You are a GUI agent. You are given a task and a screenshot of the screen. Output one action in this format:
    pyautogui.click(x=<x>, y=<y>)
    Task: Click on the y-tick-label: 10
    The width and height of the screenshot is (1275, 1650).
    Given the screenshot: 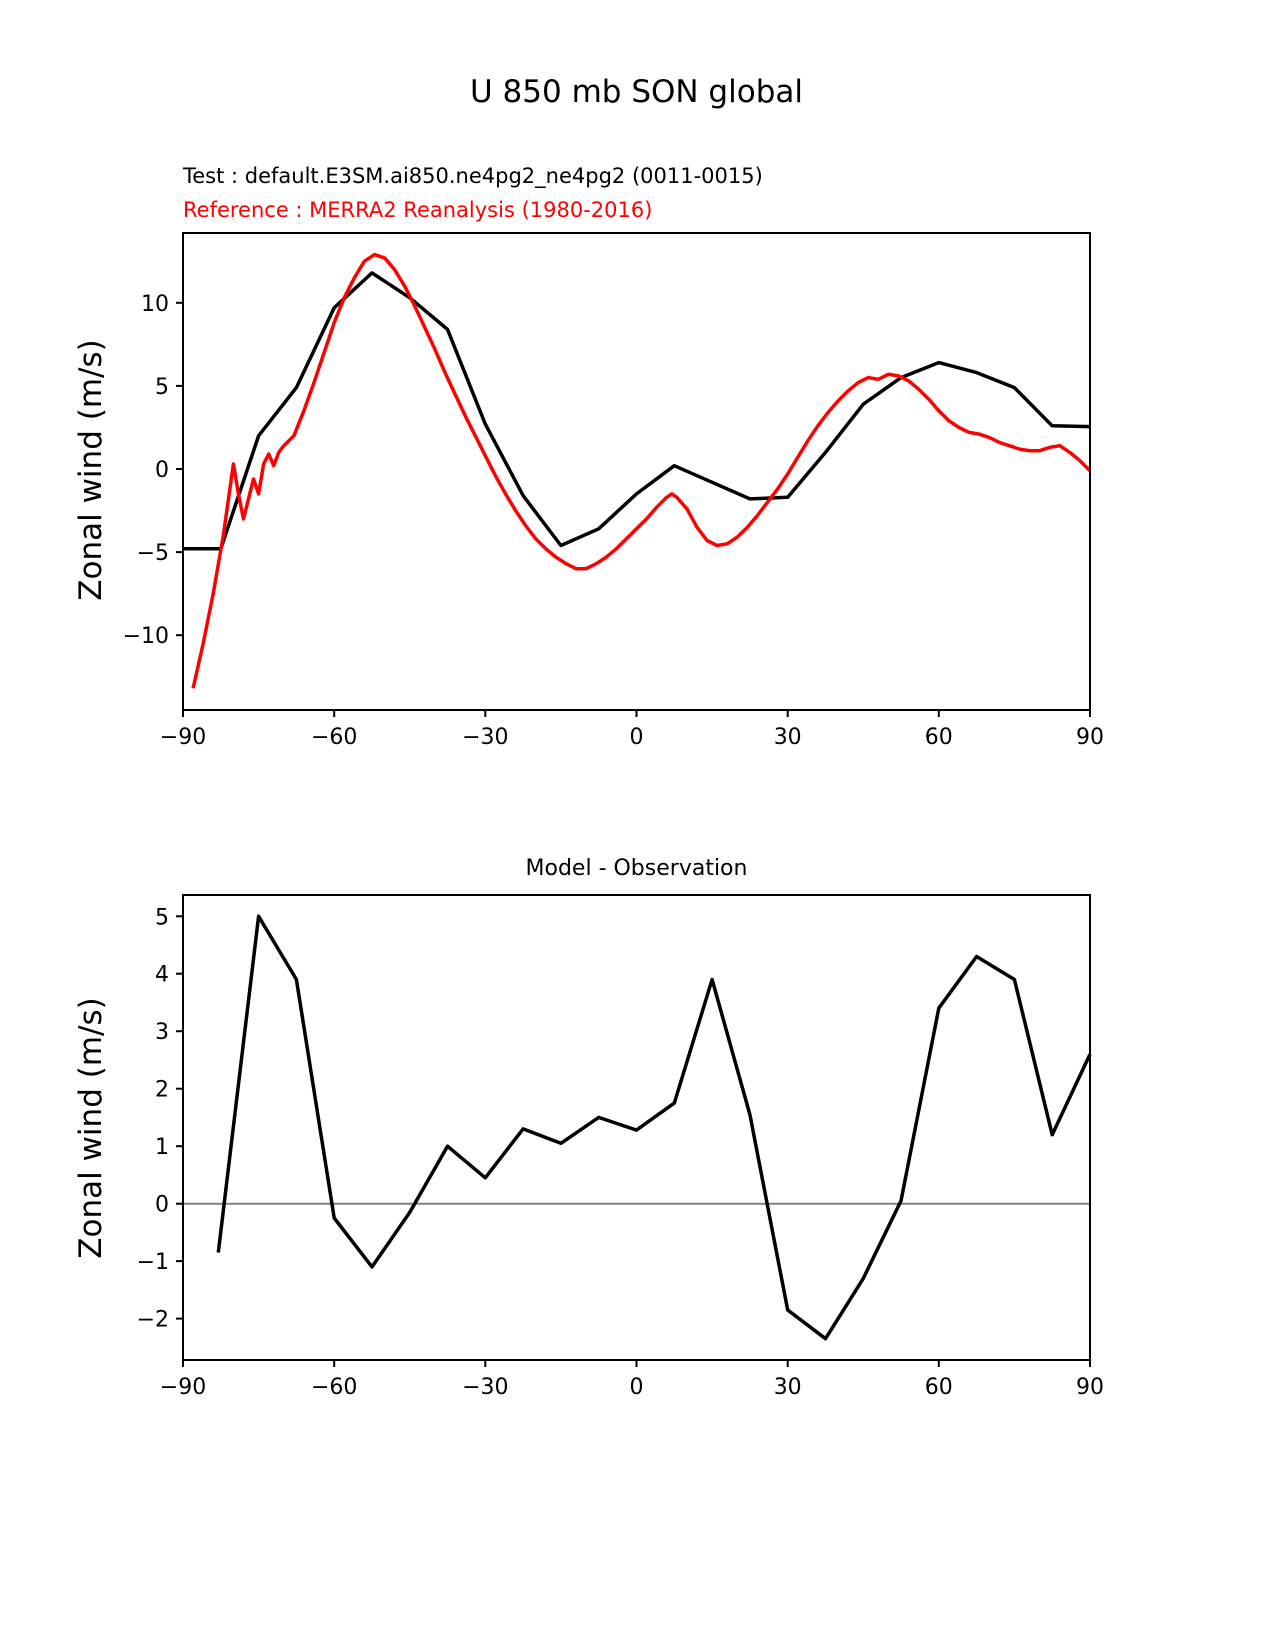 What is the action you would take?
    pyautogui.click(x=155, y=304)
    